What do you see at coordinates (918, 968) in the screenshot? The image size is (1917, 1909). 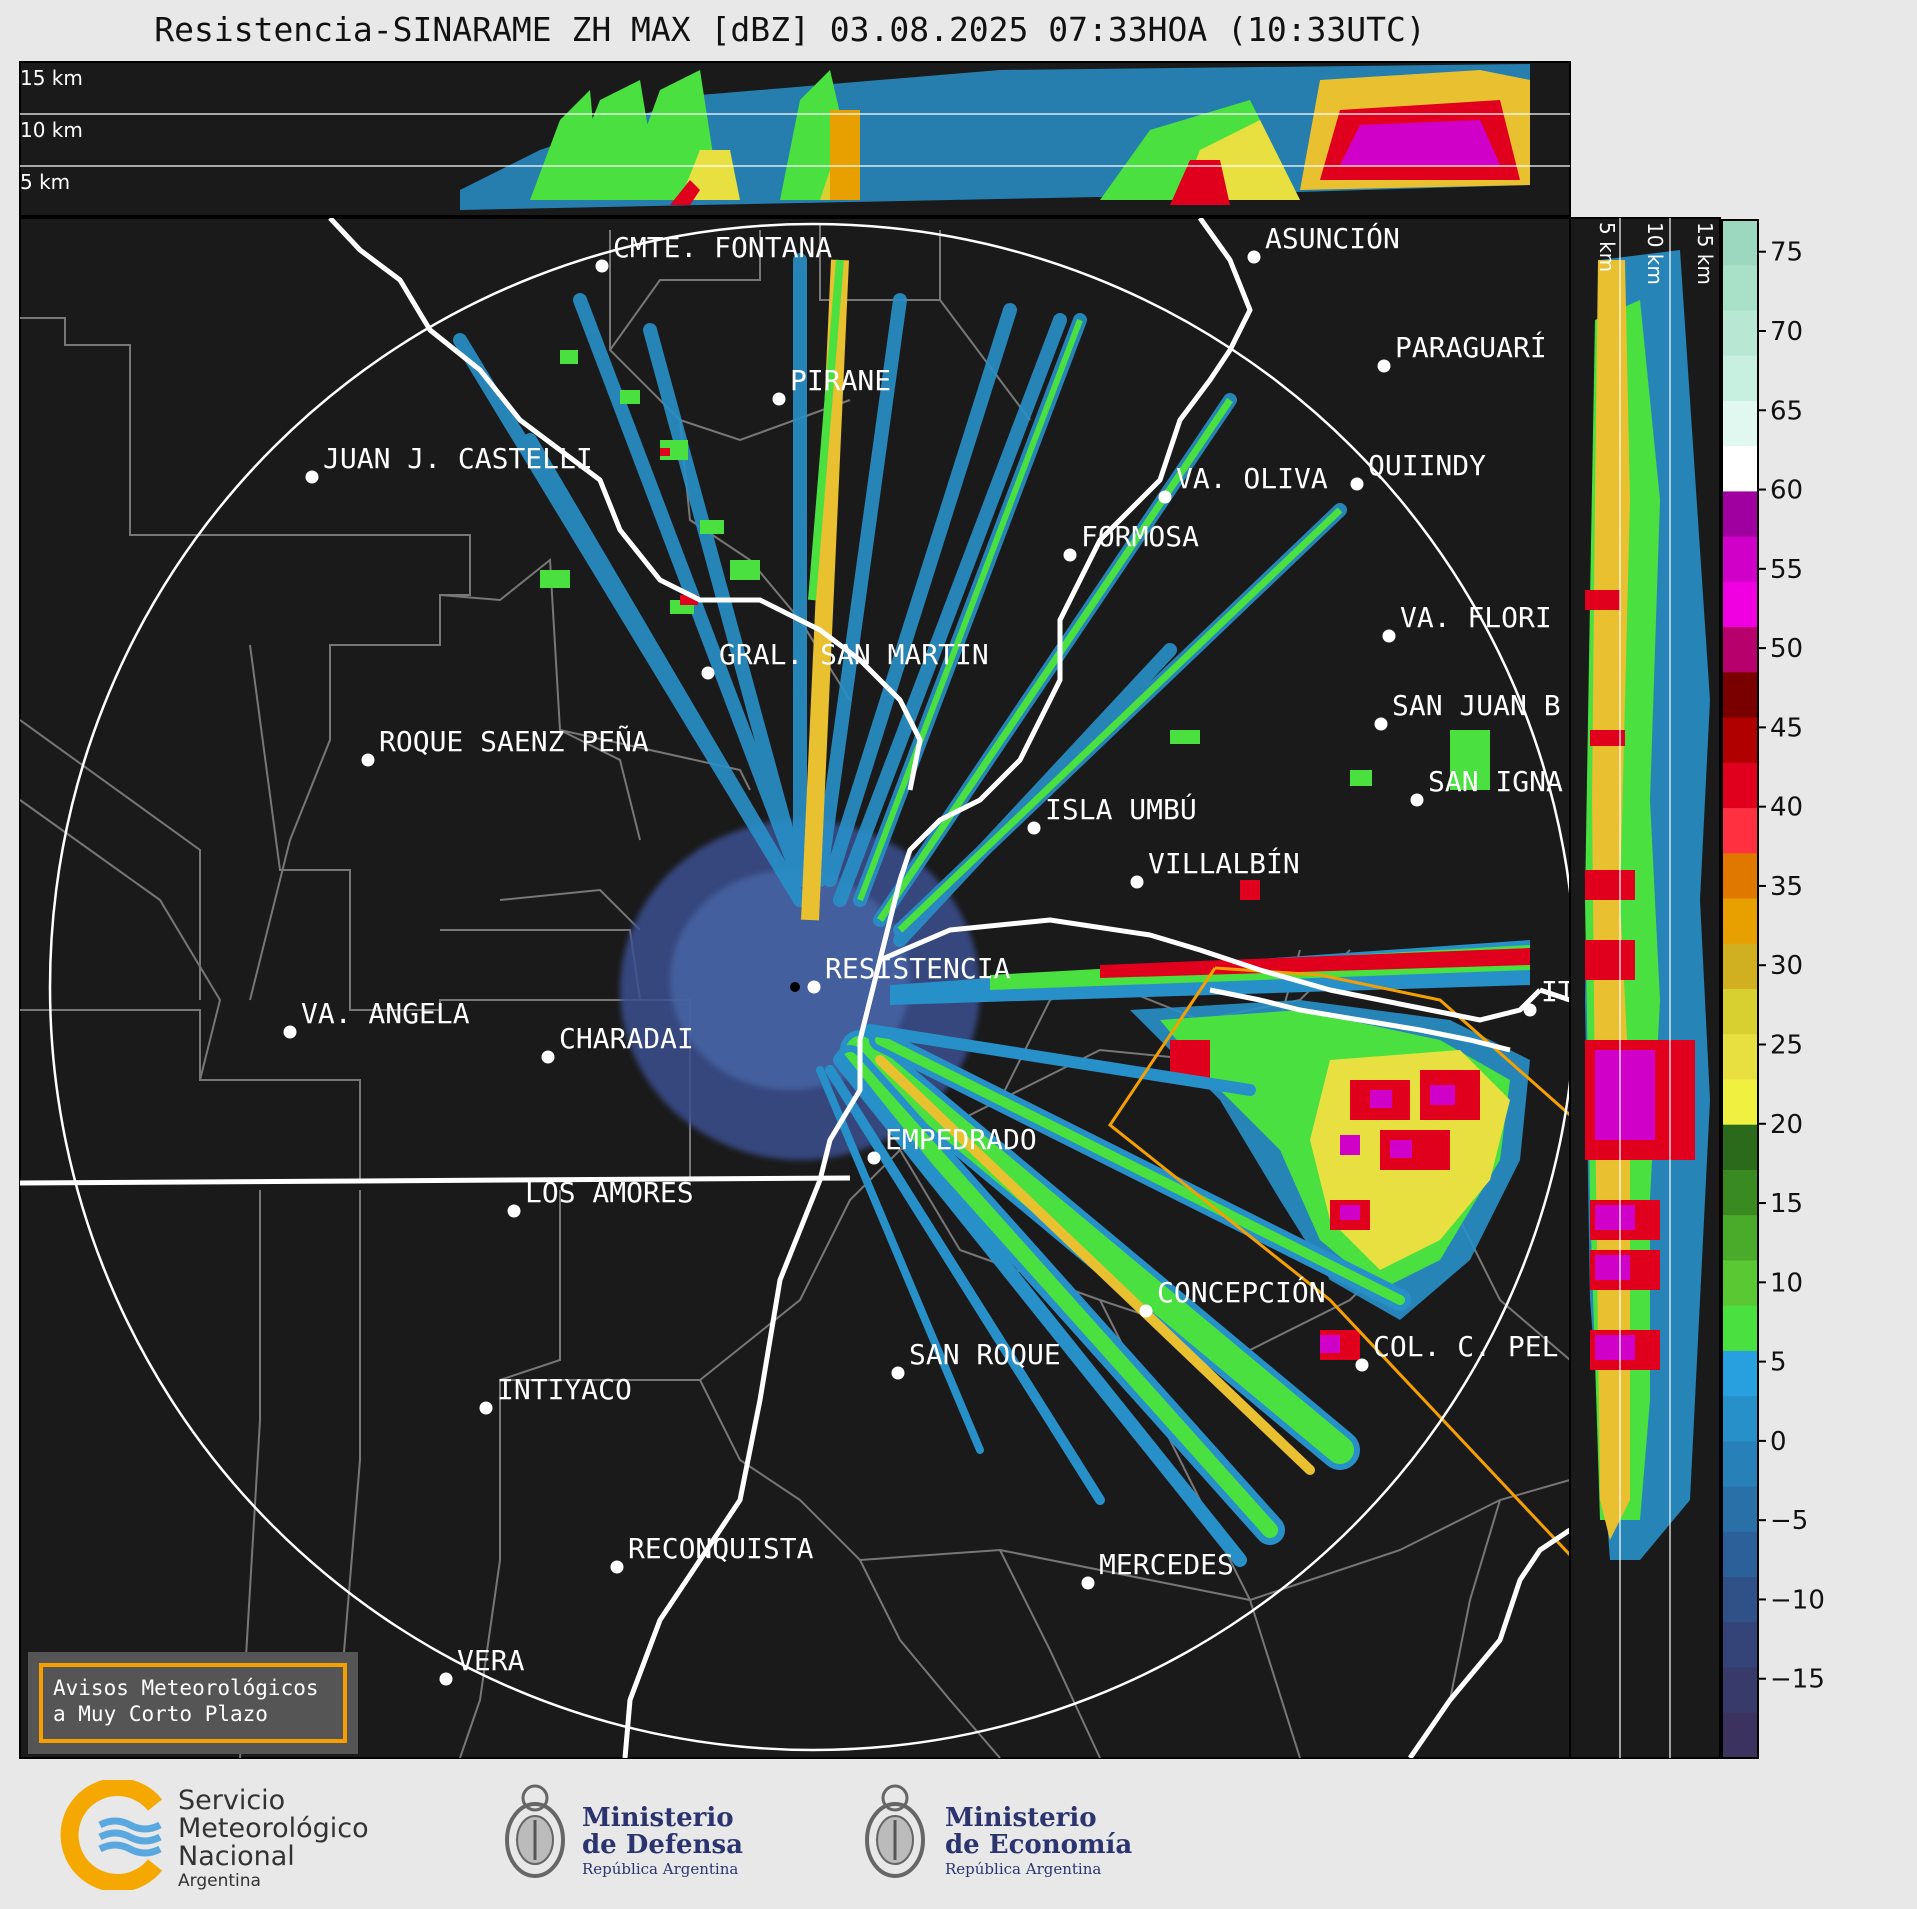 I see `city-label: RESISTENCIA` at bounding box center [918, 968].